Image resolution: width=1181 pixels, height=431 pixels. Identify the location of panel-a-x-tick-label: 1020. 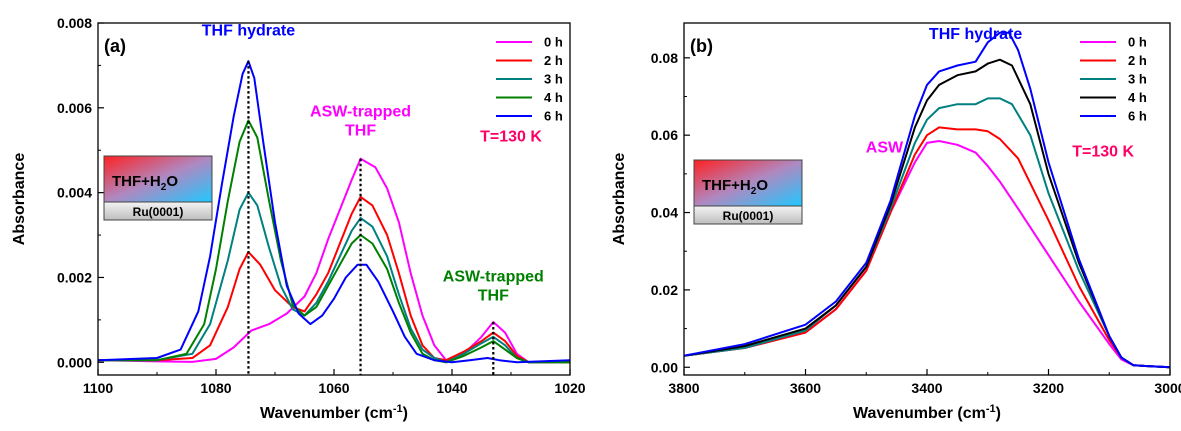
(569, 388).